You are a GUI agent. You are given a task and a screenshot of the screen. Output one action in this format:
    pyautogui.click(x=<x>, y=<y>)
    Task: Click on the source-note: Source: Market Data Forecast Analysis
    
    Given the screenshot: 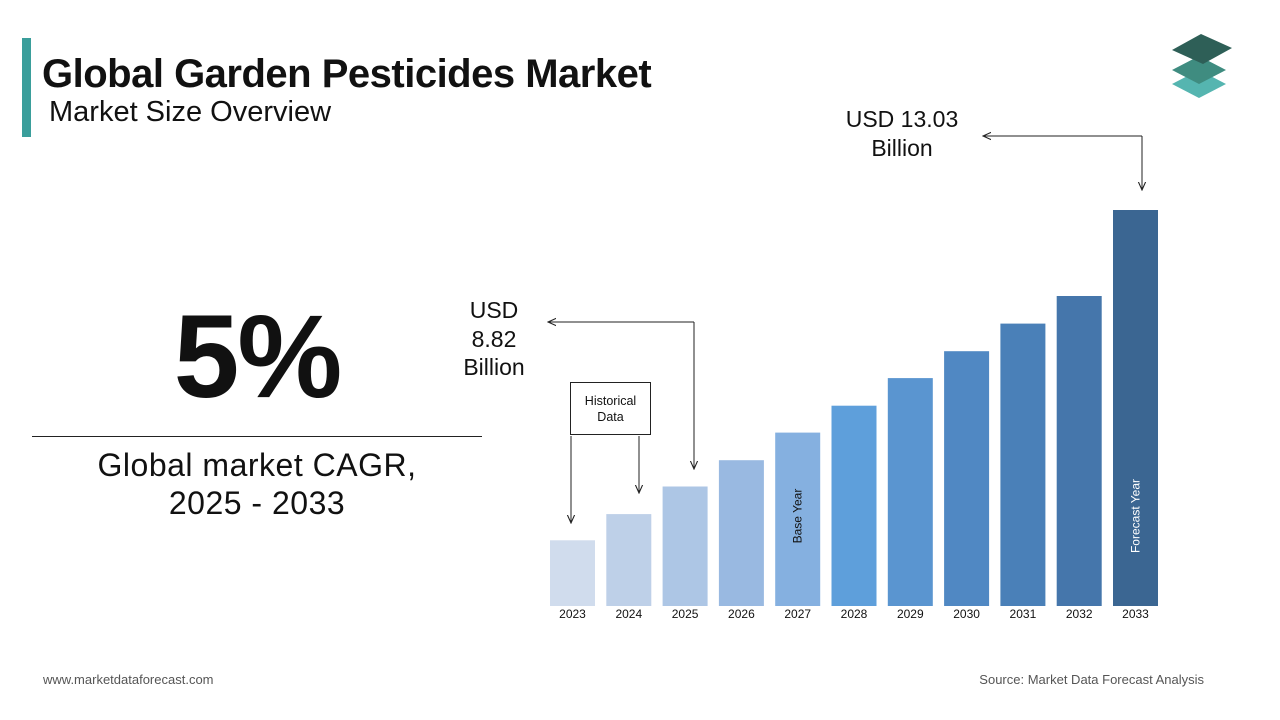 What is the action you would take?
    pyautogui.click(x=1091, y=679)
    